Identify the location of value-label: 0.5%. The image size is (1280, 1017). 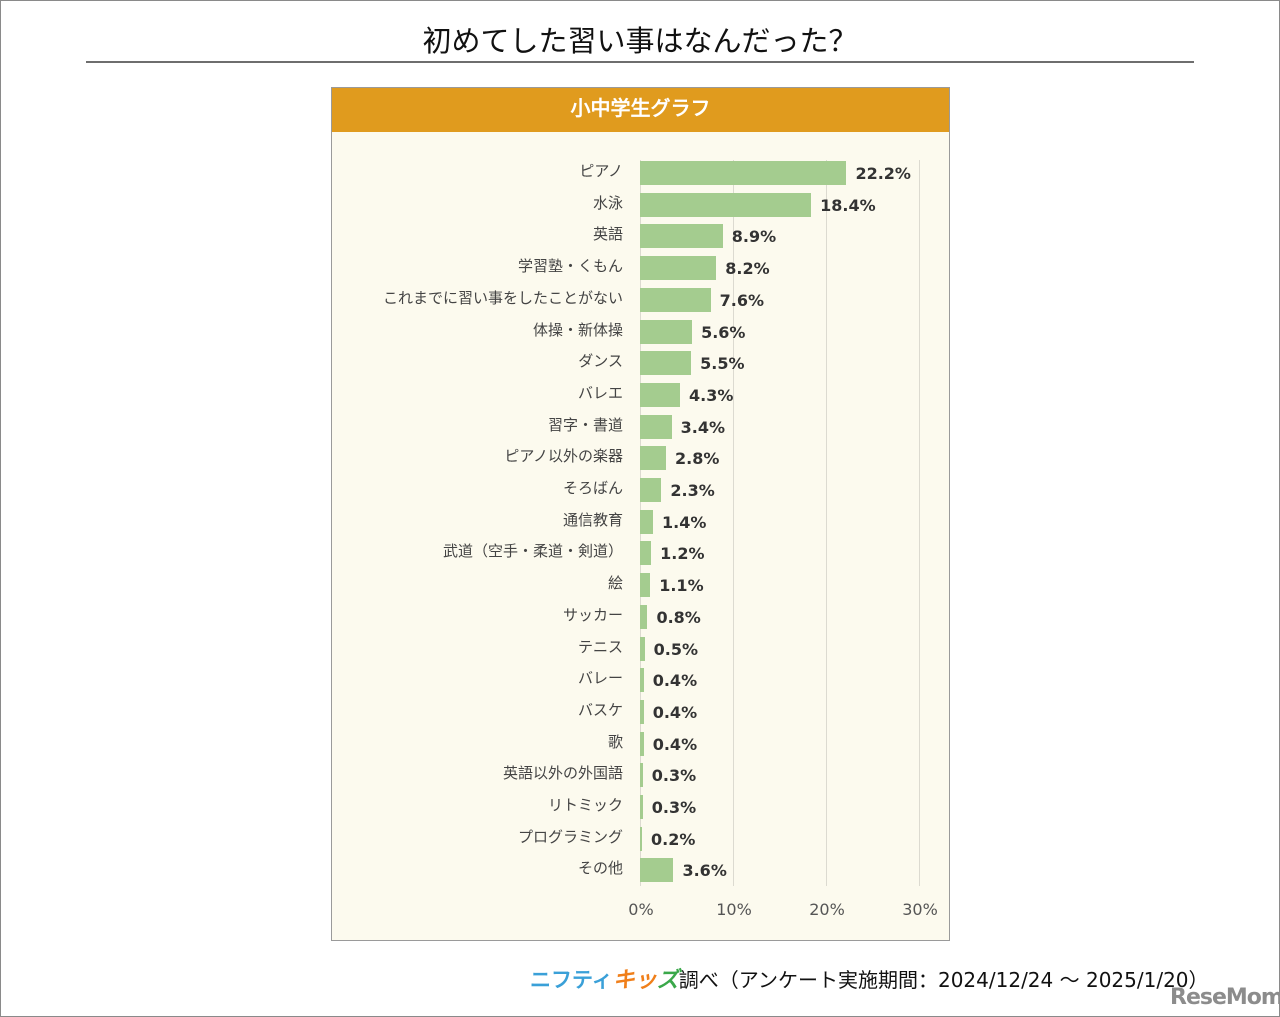
(676, 649).